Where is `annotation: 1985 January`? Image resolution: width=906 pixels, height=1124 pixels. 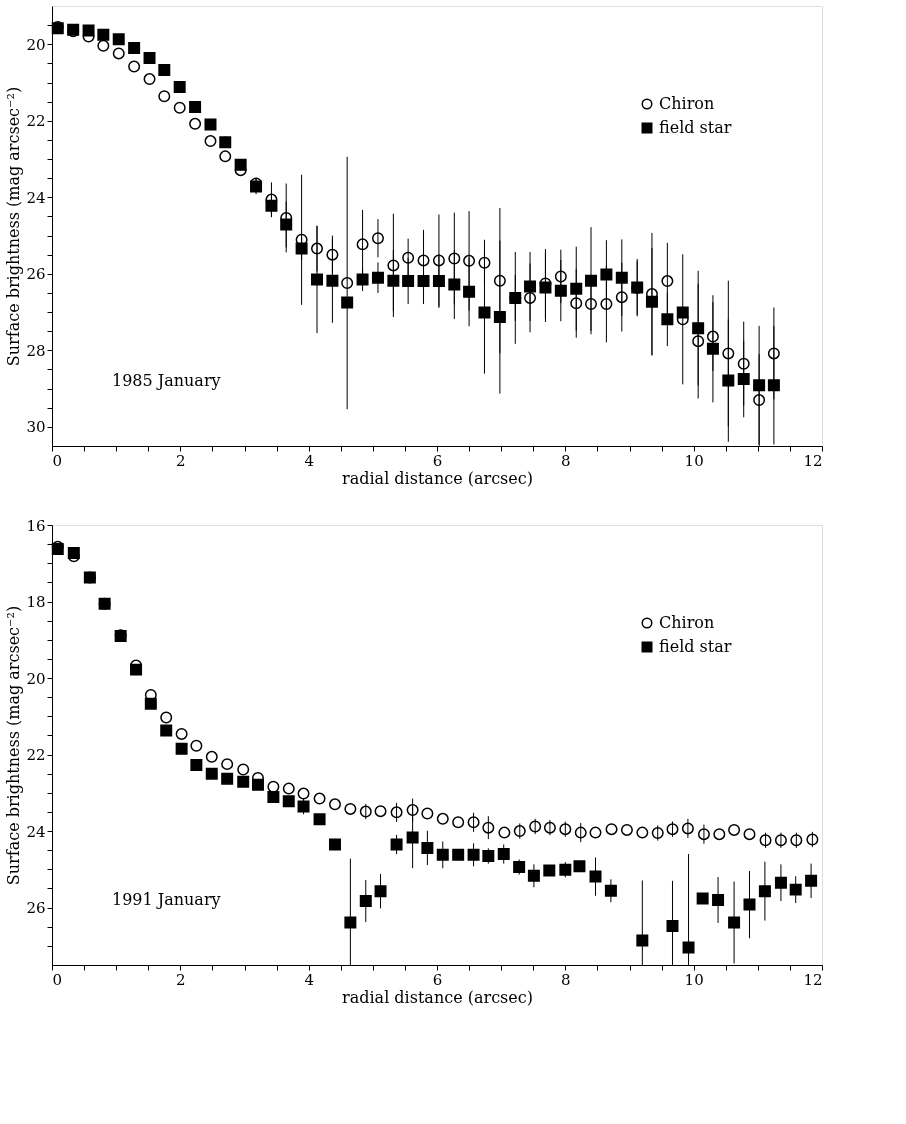
annotation: 1985 January is located at coordinates (166, 380).